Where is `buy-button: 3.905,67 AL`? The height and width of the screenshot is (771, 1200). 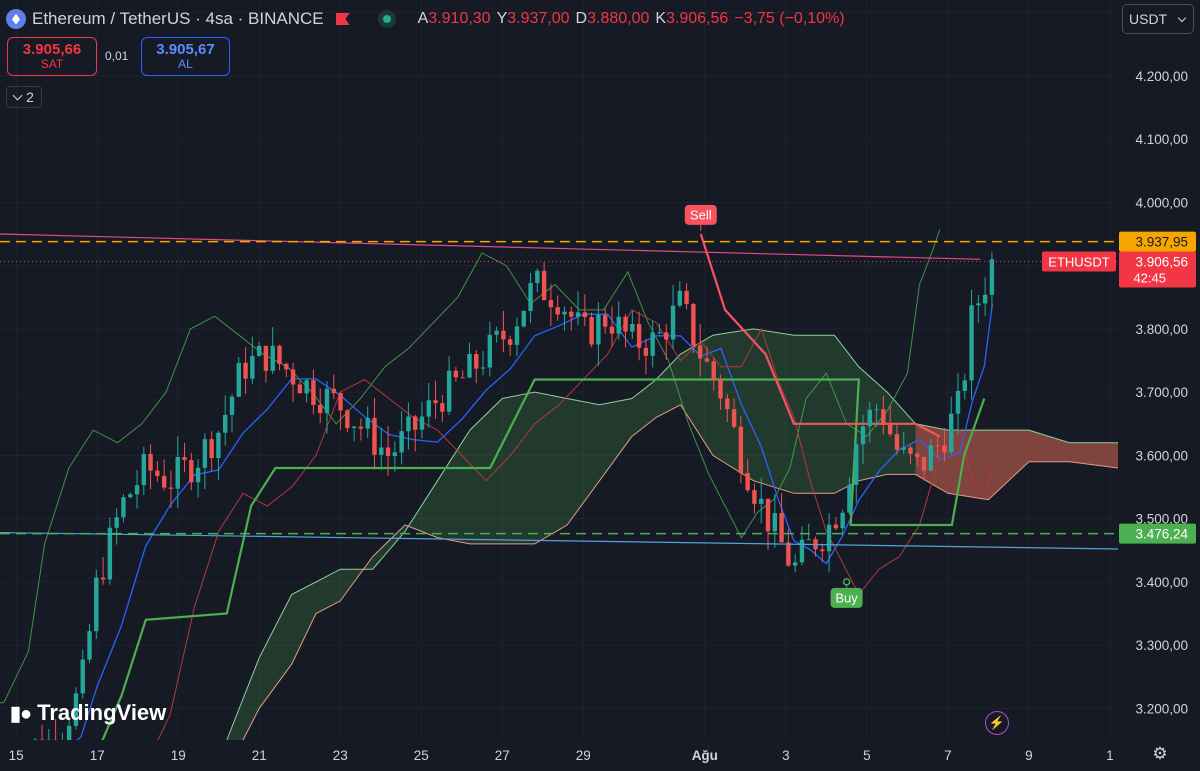 buy-button: 3.905,67 AL is located at coordinates (185, 56).